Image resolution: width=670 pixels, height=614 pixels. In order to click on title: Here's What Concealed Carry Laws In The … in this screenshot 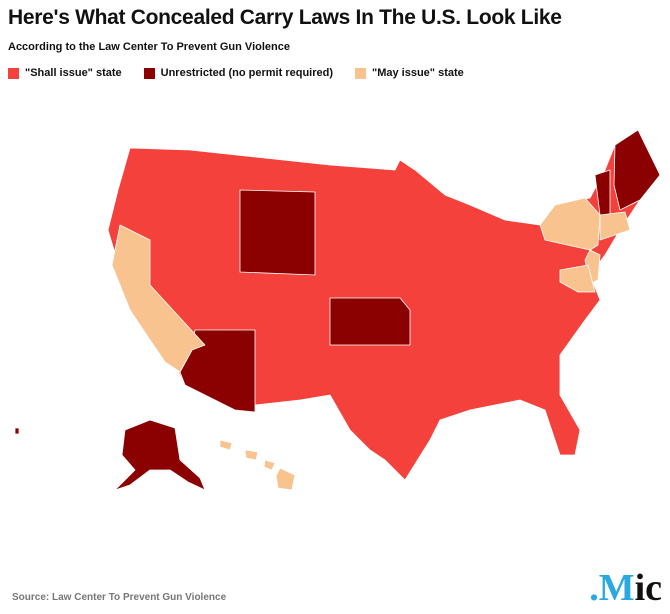, I will do `click(285, 17)`.